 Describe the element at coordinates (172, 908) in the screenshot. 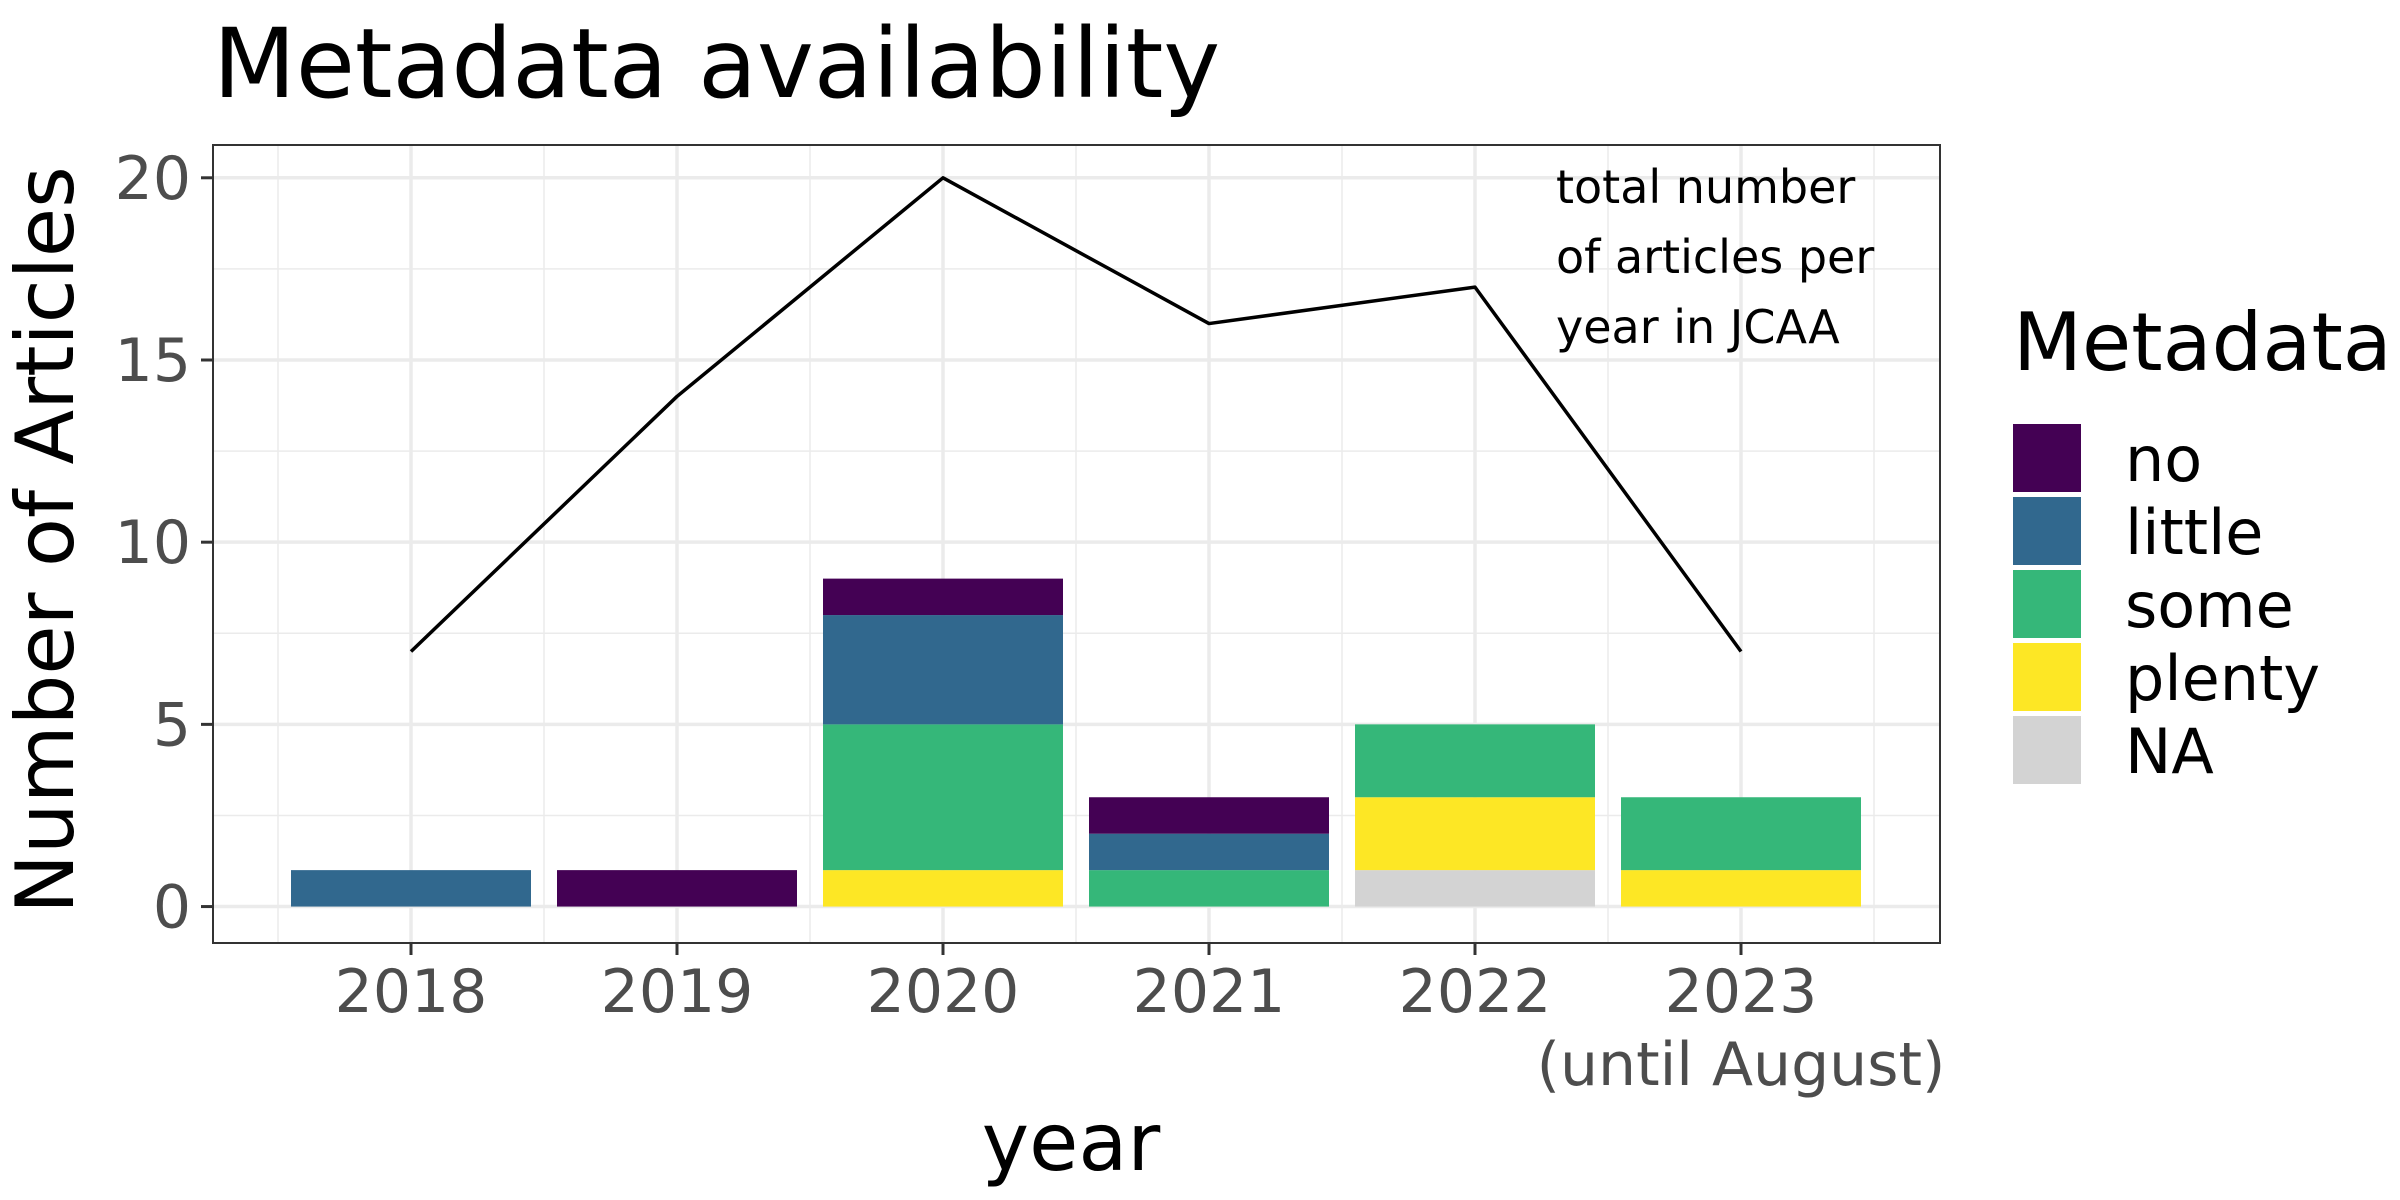

I see `y-tick-label: 0` at that location.